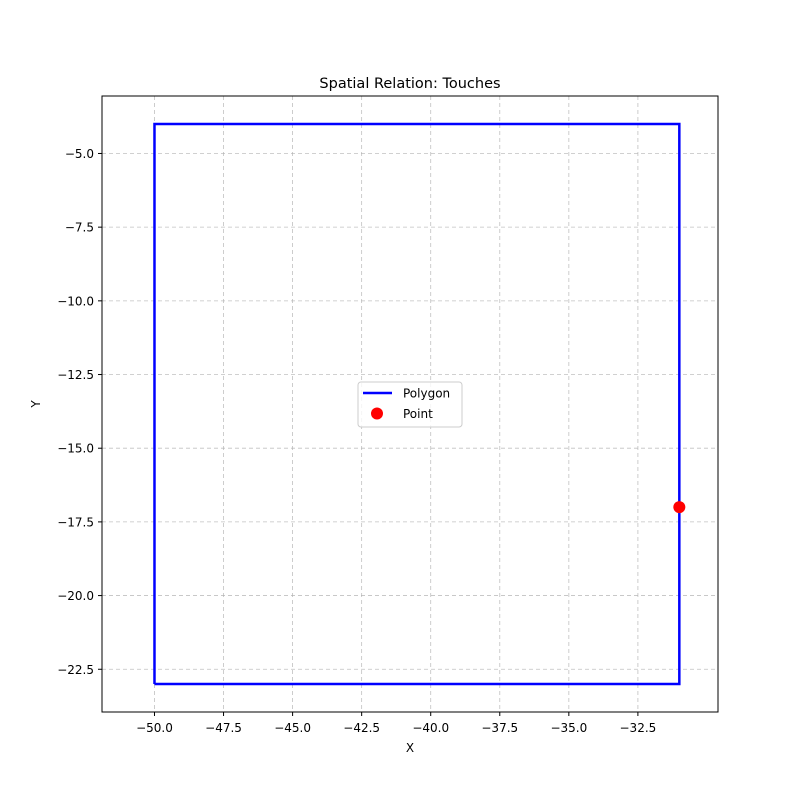  What do you see at coordinates (568, 728) in the screenshot?
I see `x-tick-label: −35.0` at bounding box center [568, 728].